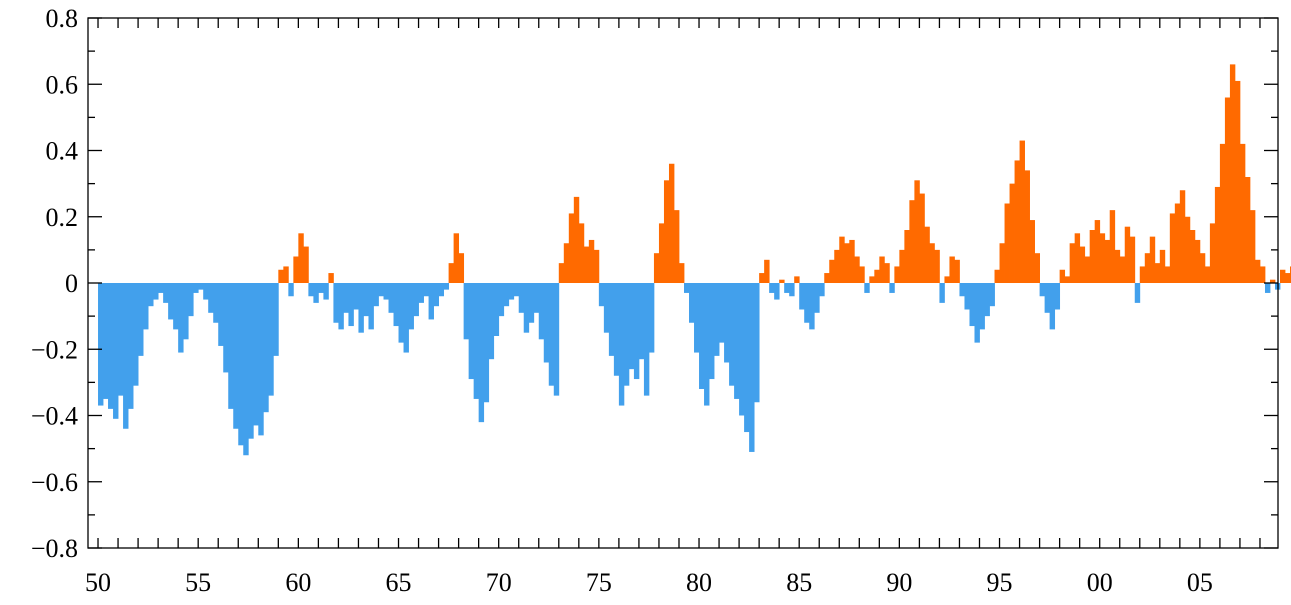  I want to click on x-tick-label: 90, so click(899, 582).